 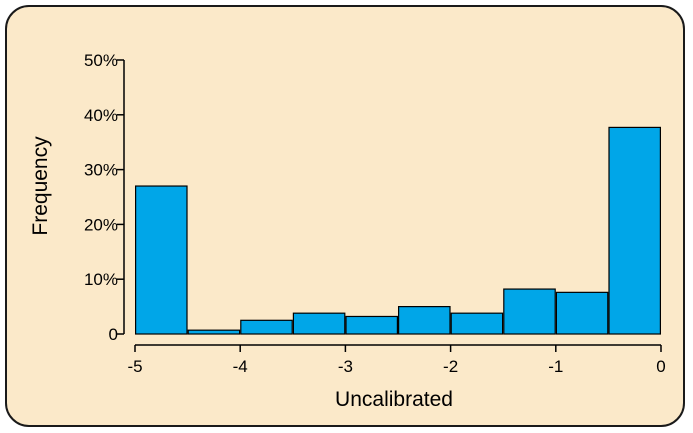 What do you see at coordinates (394, 399) in the screenshot?
I see `x-axis-title: Uncalibrated` at bounding box center [394, 399].